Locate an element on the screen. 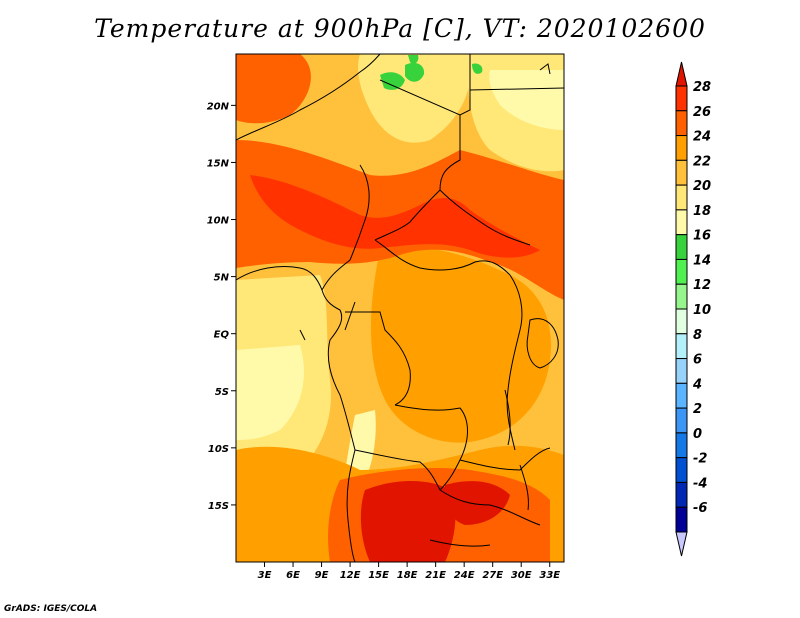 This screenshot has height=618, width=800. coastline-west is located at coordinates (296, 414).